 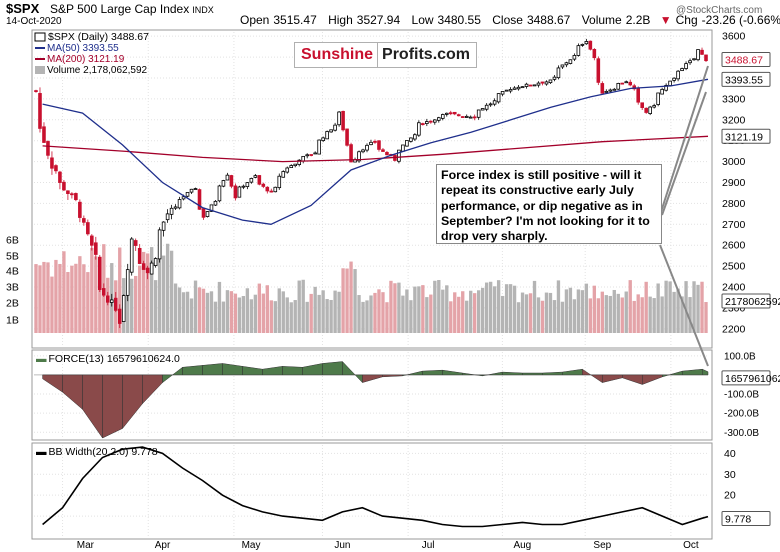 What do you see at coordinates (97, 70) in the screenshot?
I see `legend-volume: Volume 2,178,062,592` at bounding box center [97, 70].